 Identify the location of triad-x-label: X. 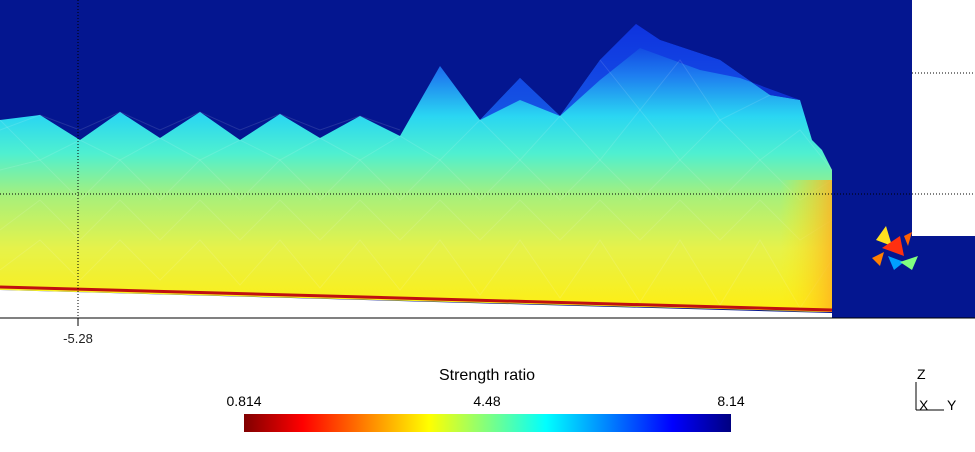
(924, 405).